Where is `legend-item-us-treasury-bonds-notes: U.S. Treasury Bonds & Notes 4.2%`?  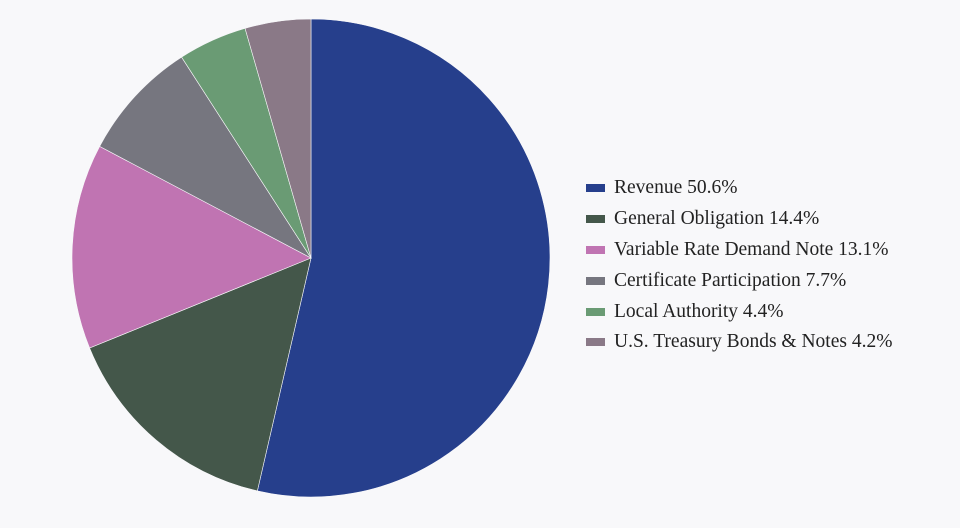
legend-item-us-treasury-bonds-notes: U.S. Treasury Bonds & Notes 4.2% is located at coordinates (739, 342).